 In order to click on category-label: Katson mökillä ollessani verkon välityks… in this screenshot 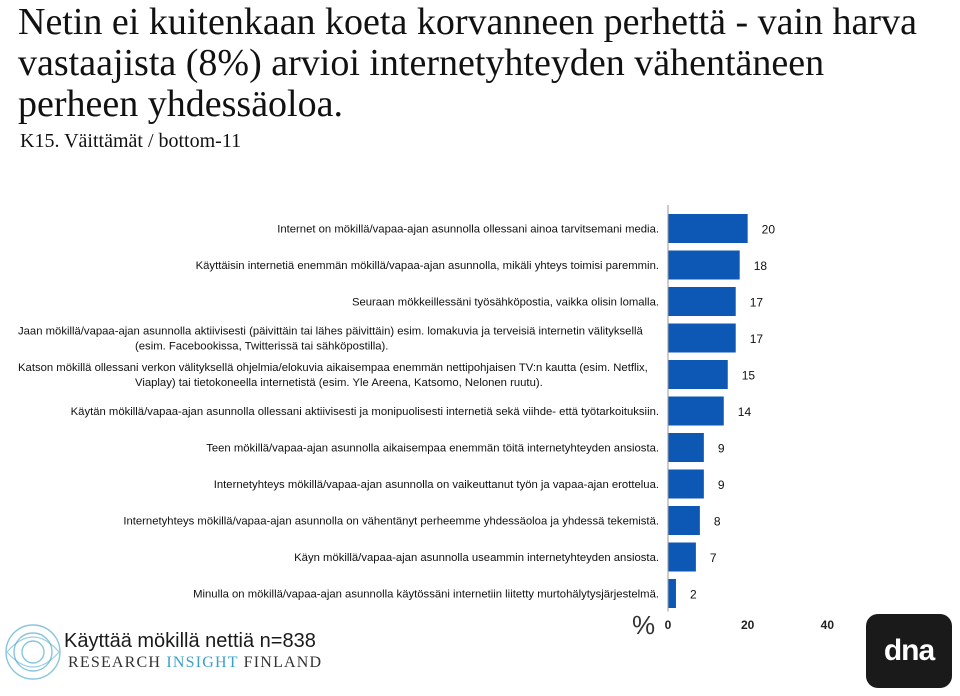, I will do `click(333, 368)`.